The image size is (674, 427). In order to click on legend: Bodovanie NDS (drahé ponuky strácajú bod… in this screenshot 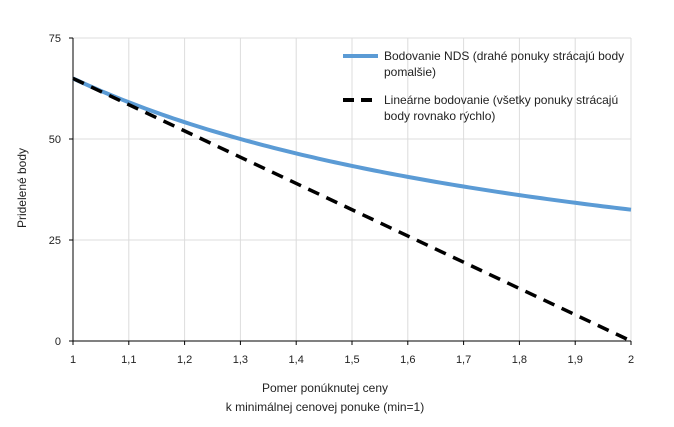, I will do `click(483, 86)`.